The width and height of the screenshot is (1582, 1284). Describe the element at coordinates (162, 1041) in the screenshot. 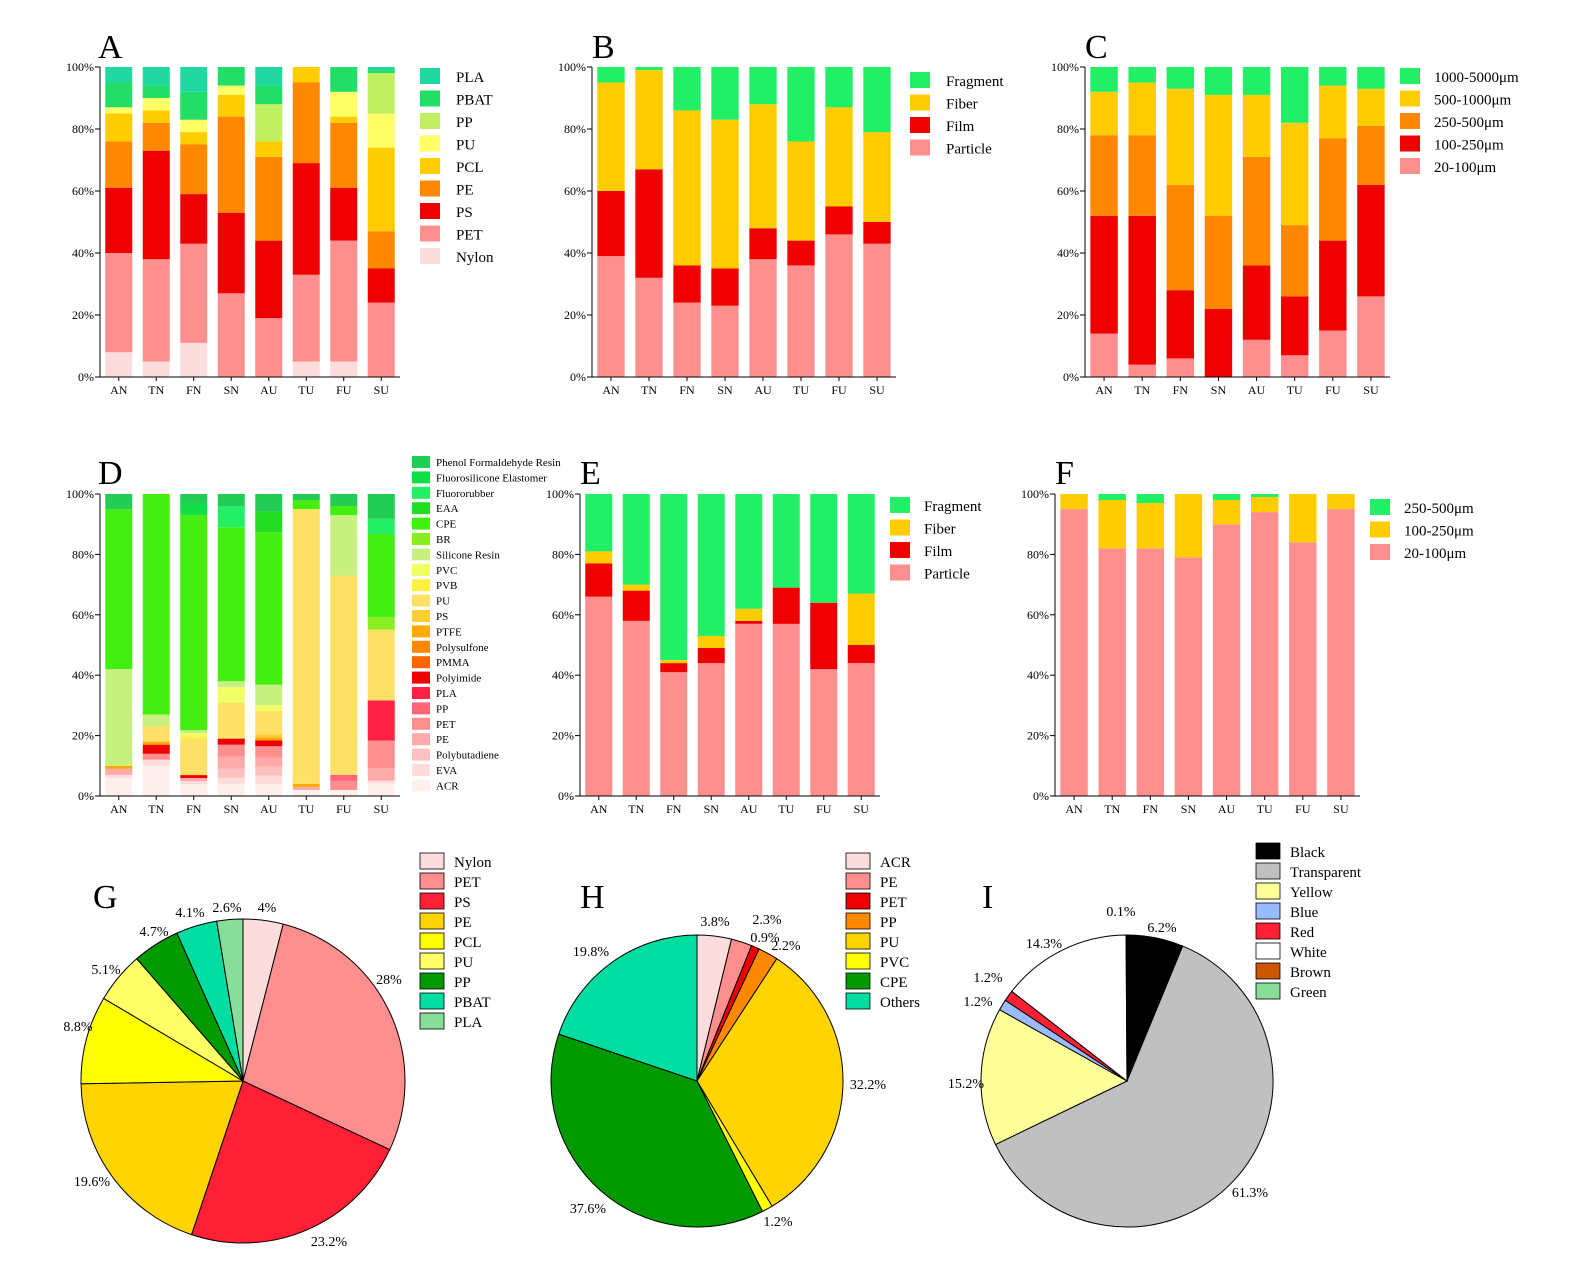

I see `pie-slice-pcl` at that location.